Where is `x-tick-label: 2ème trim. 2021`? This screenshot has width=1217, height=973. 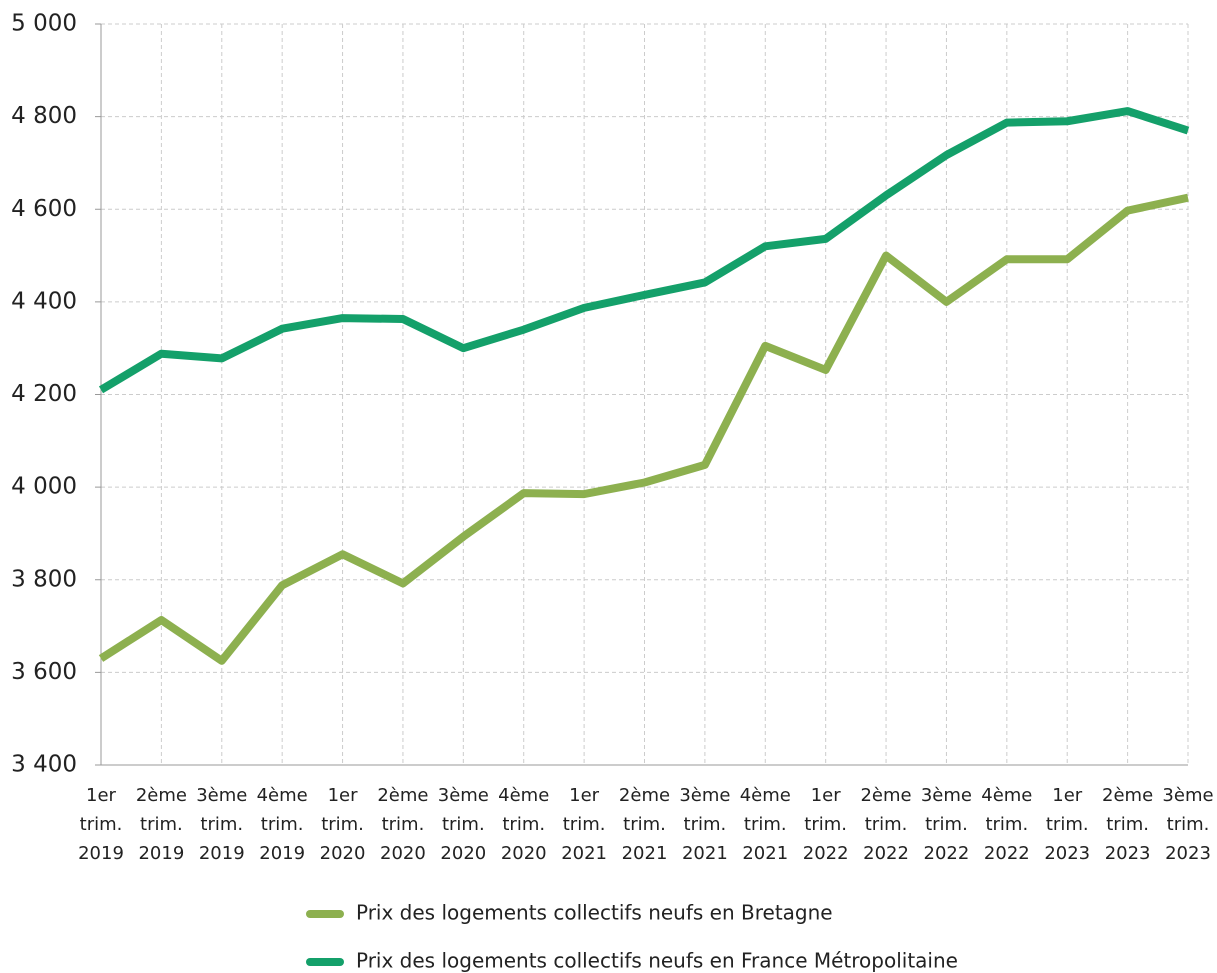
x-tick-label: 2ème trim. 2021 is located at coordinates (644, 824).